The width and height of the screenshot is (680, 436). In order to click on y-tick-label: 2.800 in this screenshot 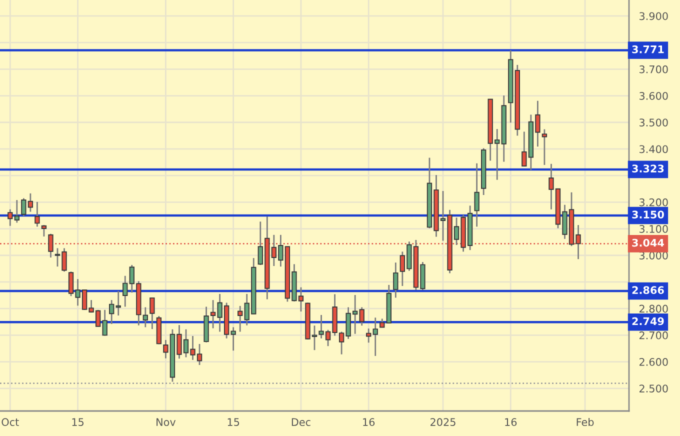, I will do `click(653, 308)`.